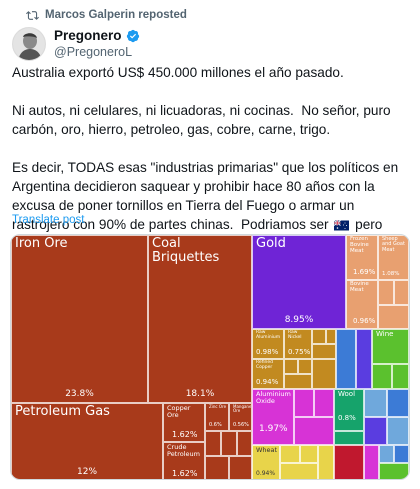  I want to click on tile-iron-ore: Iron Ore 23.8%, so click(79, 319).